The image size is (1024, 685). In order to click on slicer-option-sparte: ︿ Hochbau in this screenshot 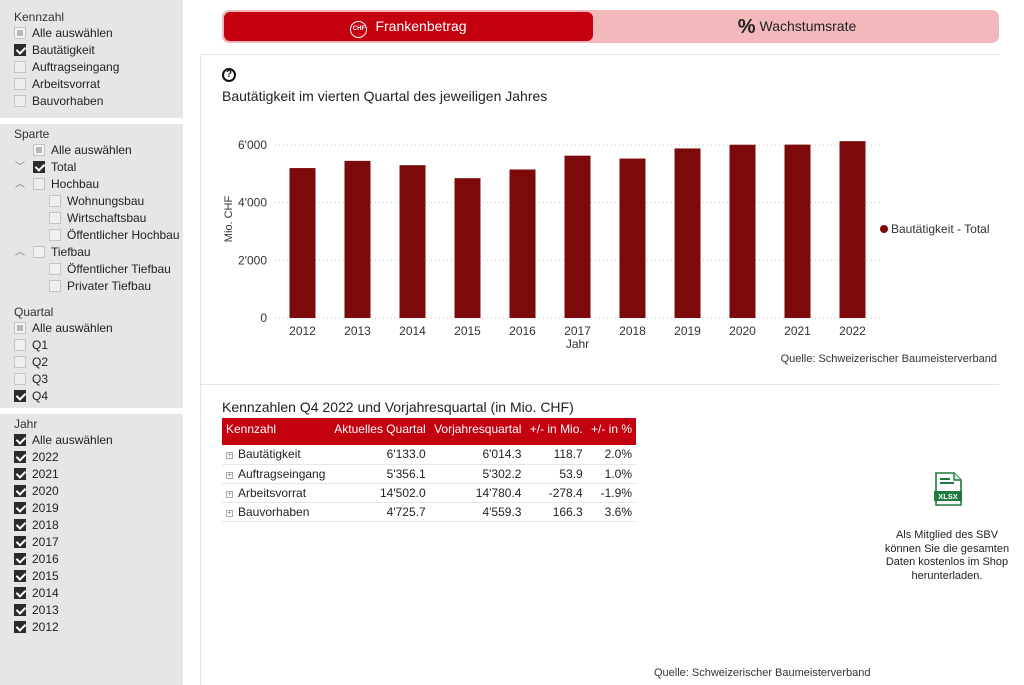, I will do `click(91, 184)`.